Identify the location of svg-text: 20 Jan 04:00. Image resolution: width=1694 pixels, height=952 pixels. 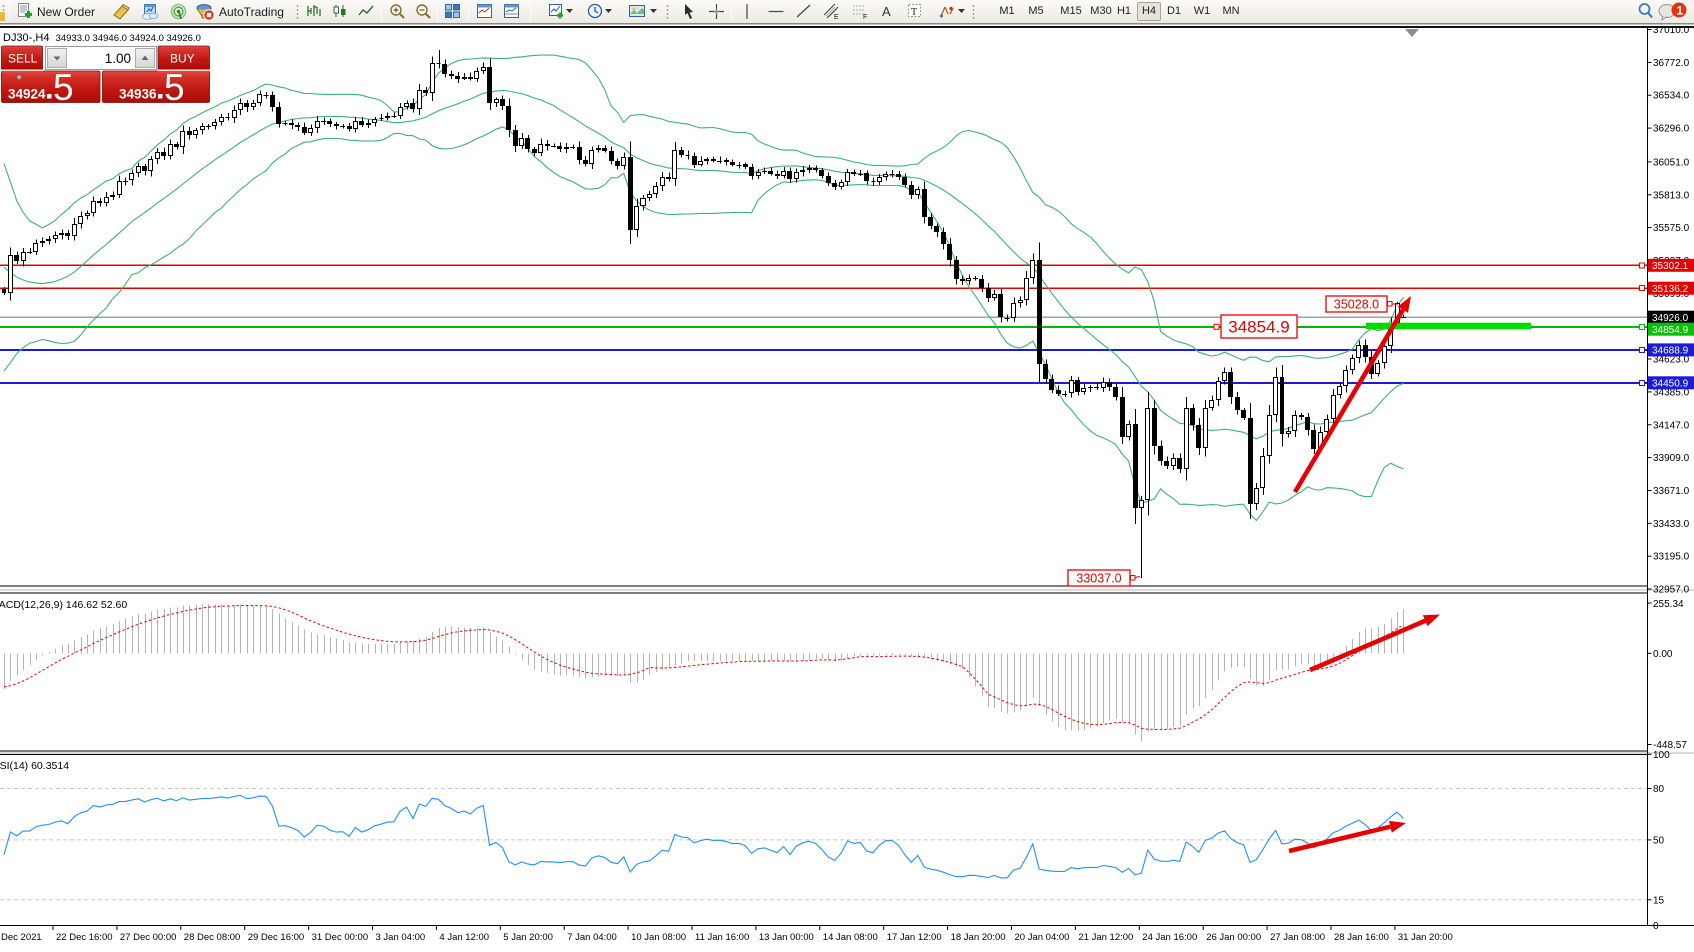
(1042, 937).